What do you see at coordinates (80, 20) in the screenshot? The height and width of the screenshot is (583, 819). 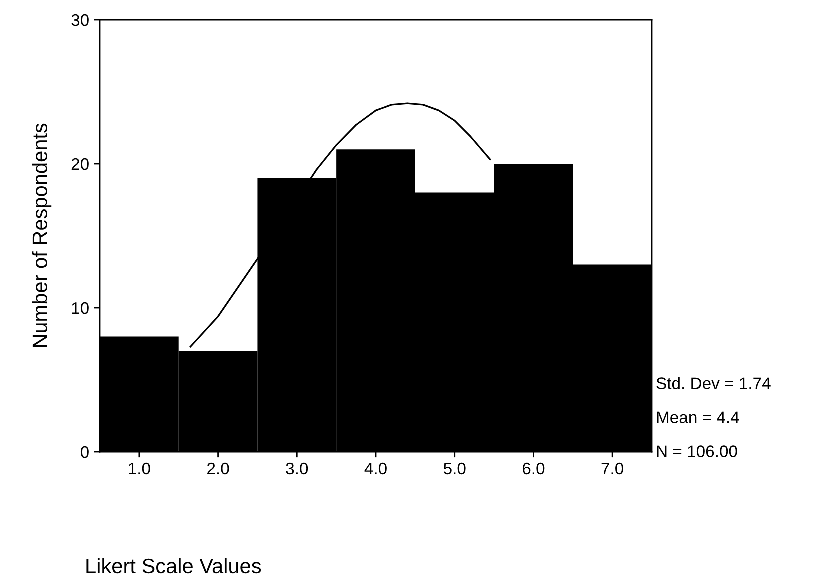 I see `y-tick-label: 30` at bounding box center [80, 20].